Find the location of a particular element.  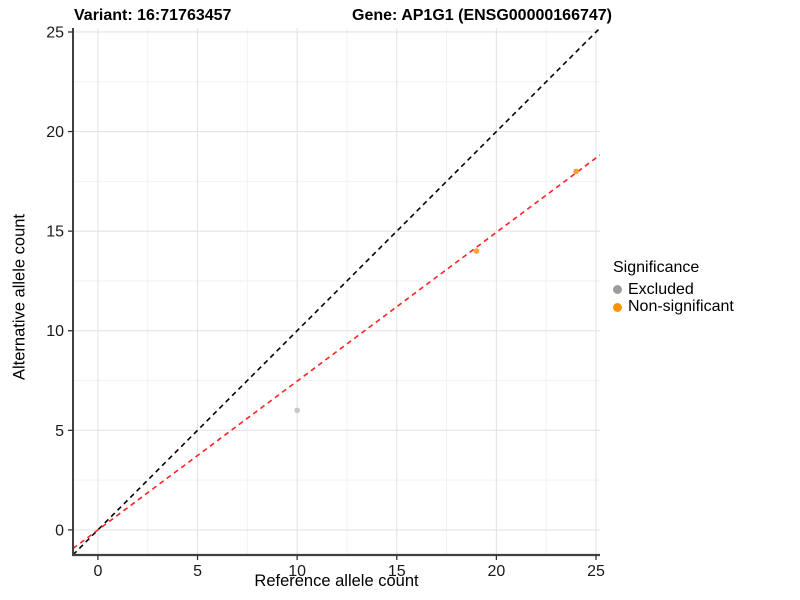

x-tick-label: 10 is located at coordinates (297, 571).